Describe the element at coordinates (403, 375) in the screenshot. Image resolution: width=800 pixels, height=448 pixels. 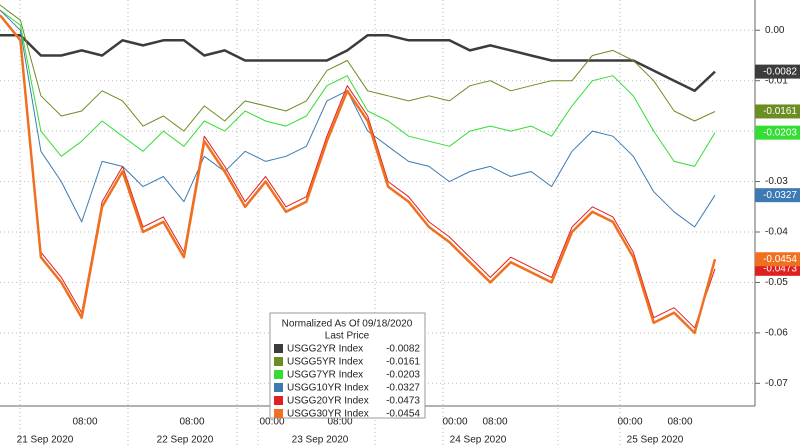
I see `legend-value: -0.0203` at that location.